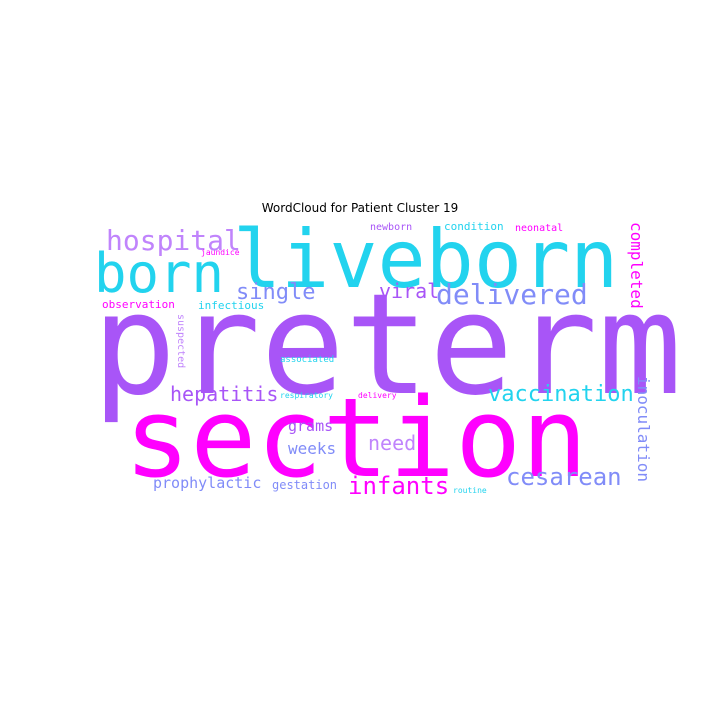 The width and height of the screenshot is (720, 720). I want to click on word-inoculation: inoculation, so click(643, 429).